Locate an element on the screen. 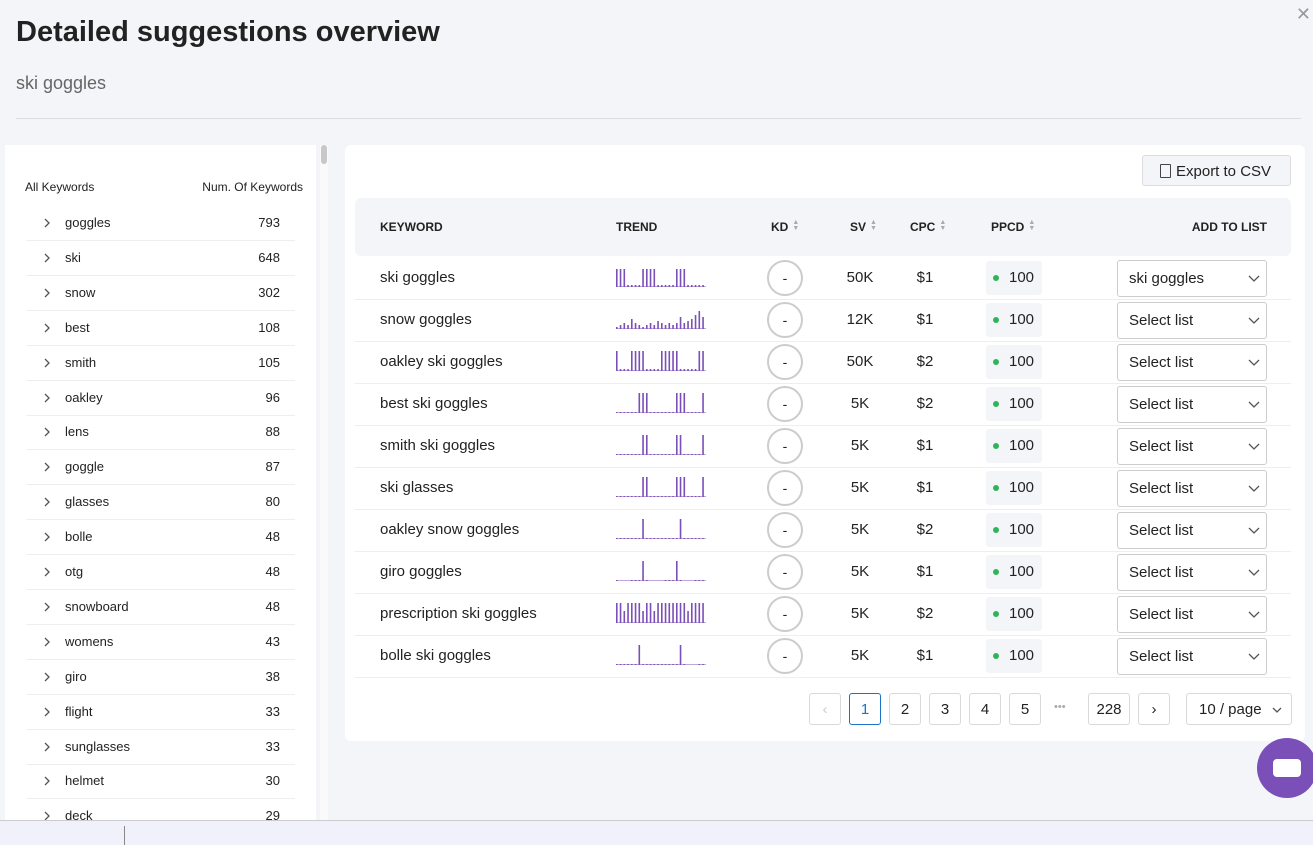  keyword: bolle ski goggles is located at coordinates (435, 655).